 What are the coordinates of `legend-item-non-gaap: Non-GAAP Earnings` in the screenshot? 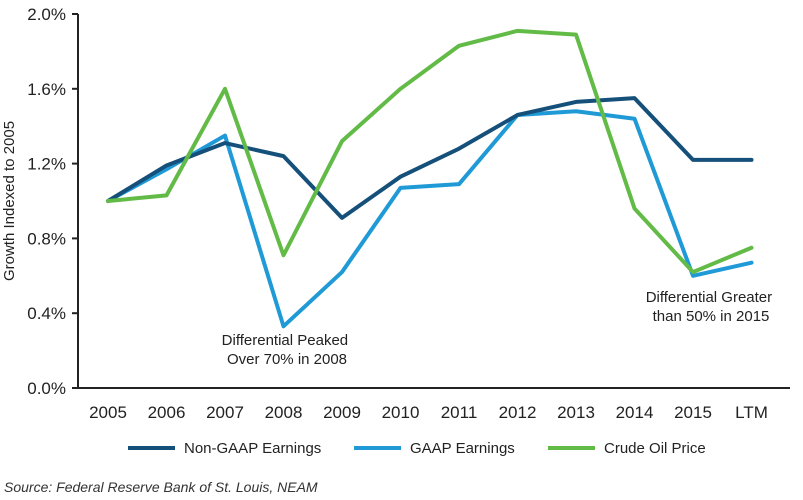 It's located at (224, 448).